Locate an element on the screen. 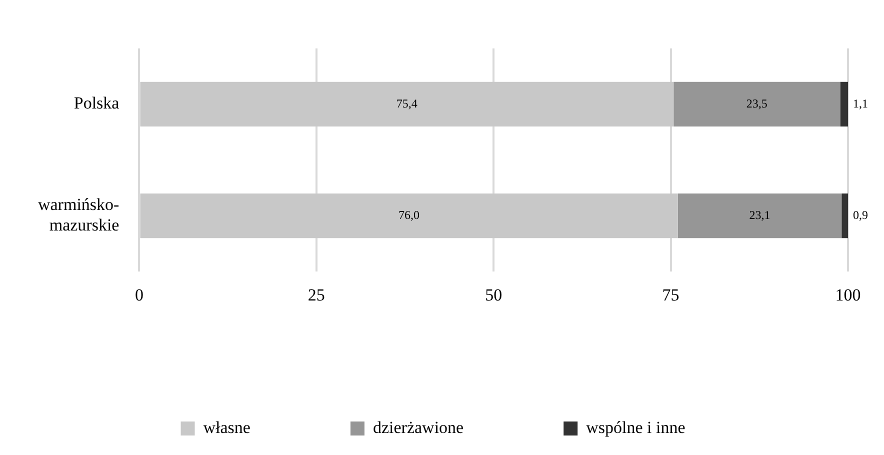  legend-label: własne is located at coordinates (226, 427).